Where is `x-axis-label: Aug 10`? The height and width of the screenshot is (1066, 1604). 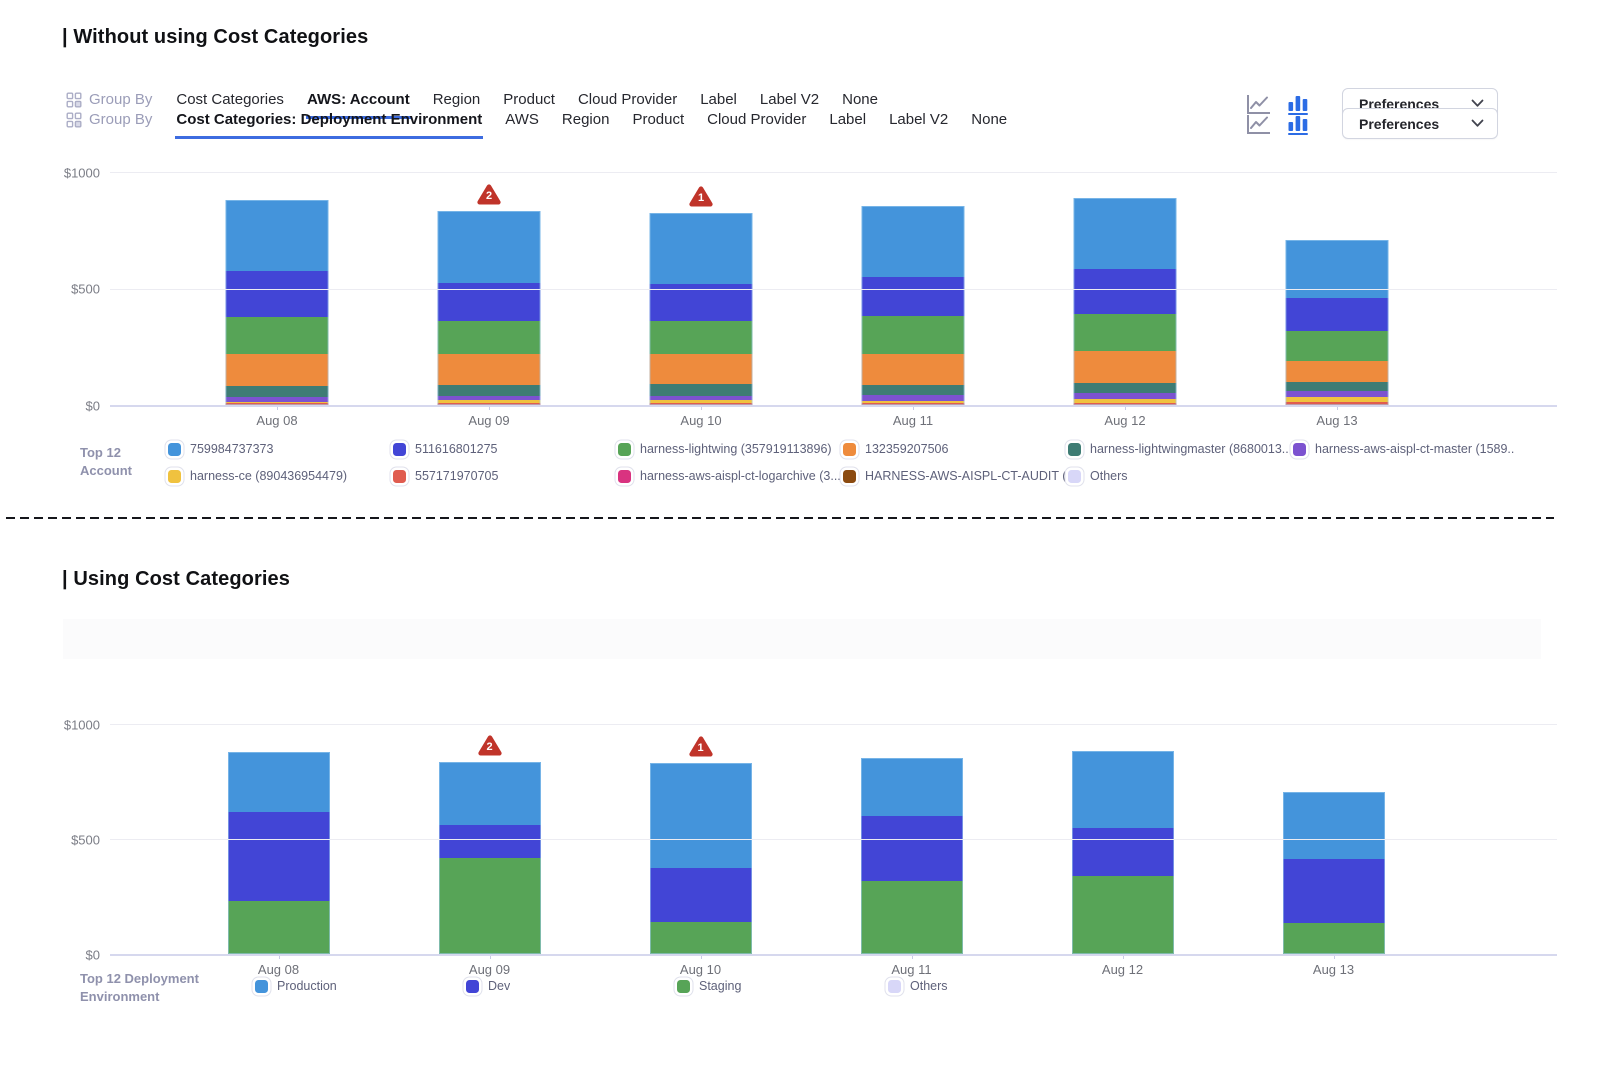 x-axis-label: Aug 10 is located at coordinates (701, 420).